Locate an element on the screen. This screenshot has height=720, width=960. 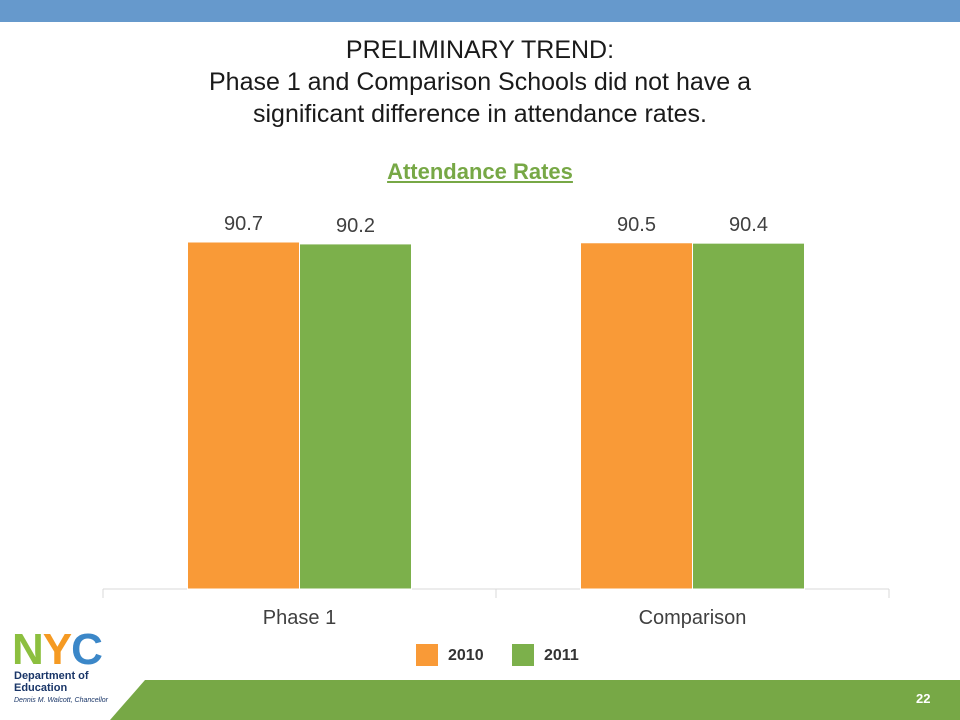
legend-label-2011: 2011 is located at coordinates (561, 655).